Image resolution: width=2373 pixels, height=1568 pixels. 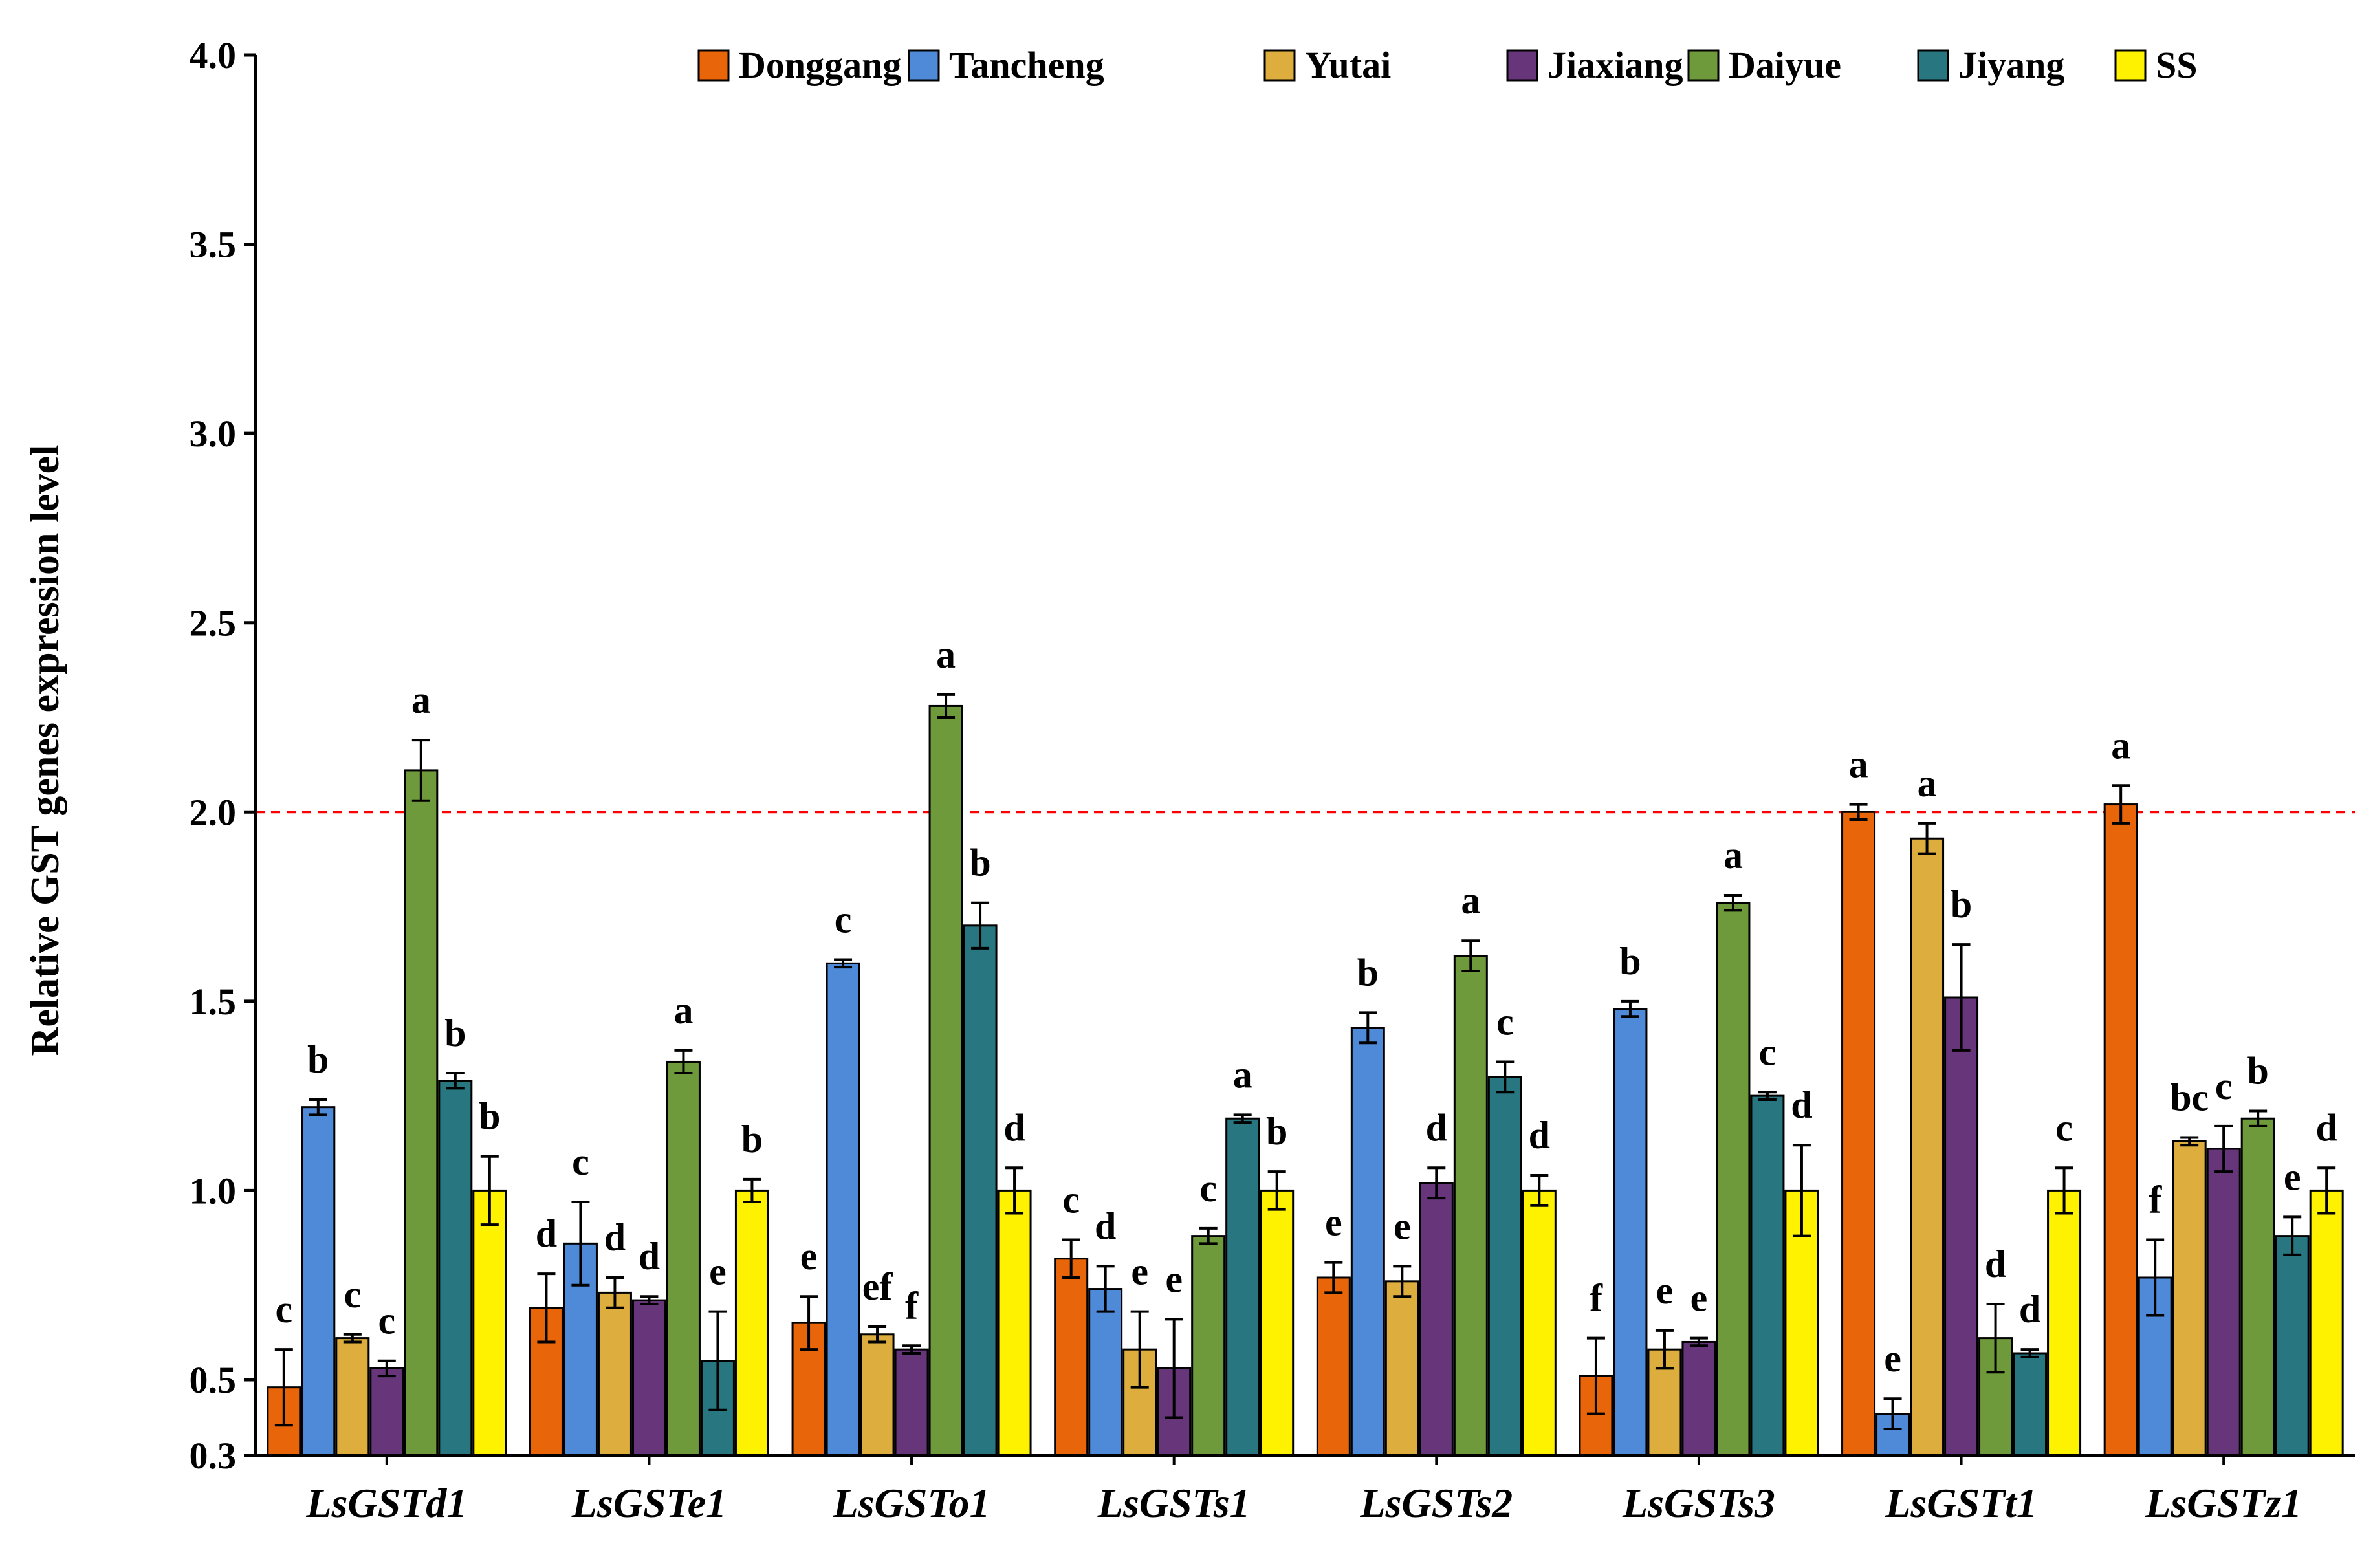 What do you see at coordinates (213, 1380) in the screenshot?
I see `y-tick-label: 0.5` at bounding box center [213, 1380].